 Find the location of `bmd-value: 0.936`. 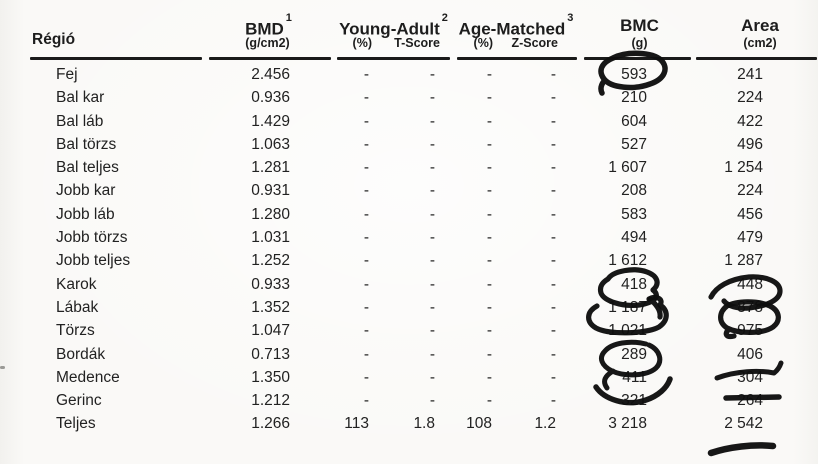

bmd-value: 0.936 is located at coordinates (270, 98).